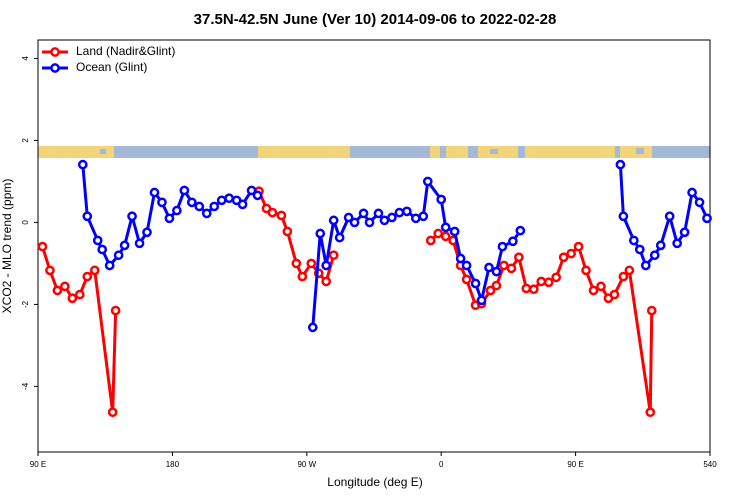 This screenshot has width=750, height=500. What do you see at coordinates (306, 464) in the screenshot?
I see `x-tick-label: 90 W` at bounding box center [306, 464].